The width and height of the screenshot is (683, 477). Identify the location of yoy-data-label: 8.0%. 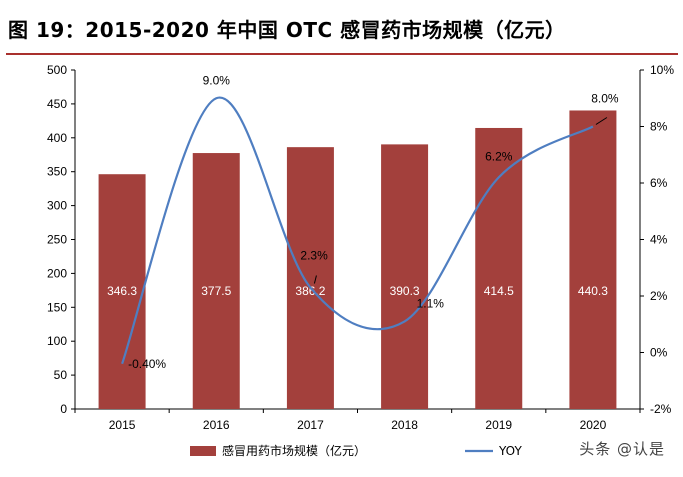
(605, 99).